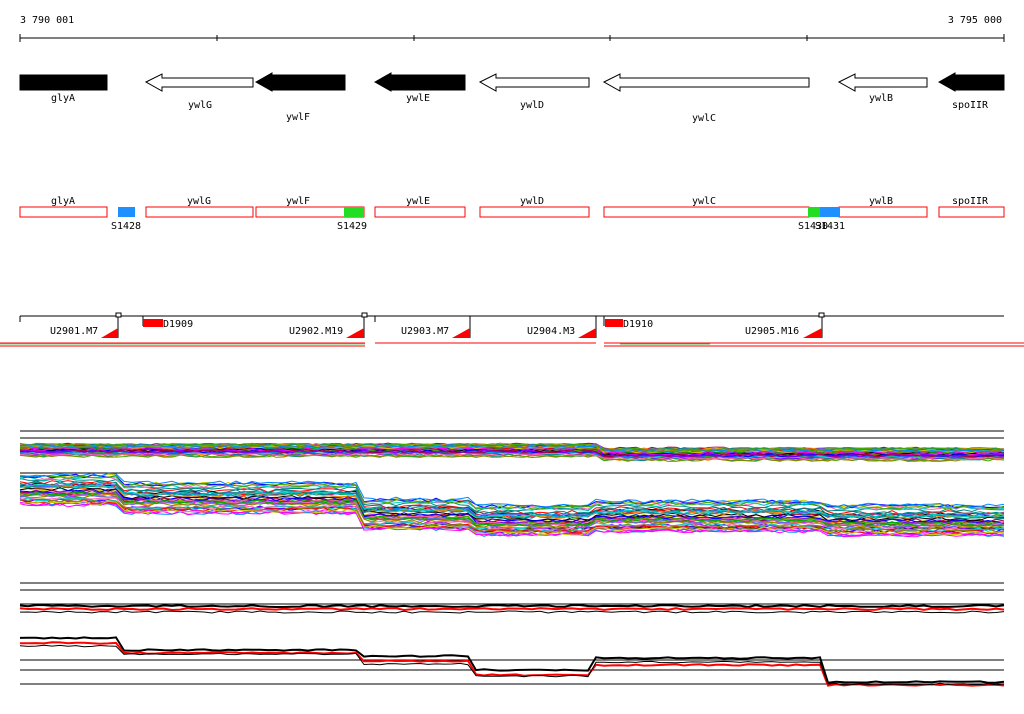 This screenshot has height=714, width=1024. What do you see at coordinates (882, 82) in the screenshot?
I see `gene-arrow-ywlB` at bounding box center [882, 82].